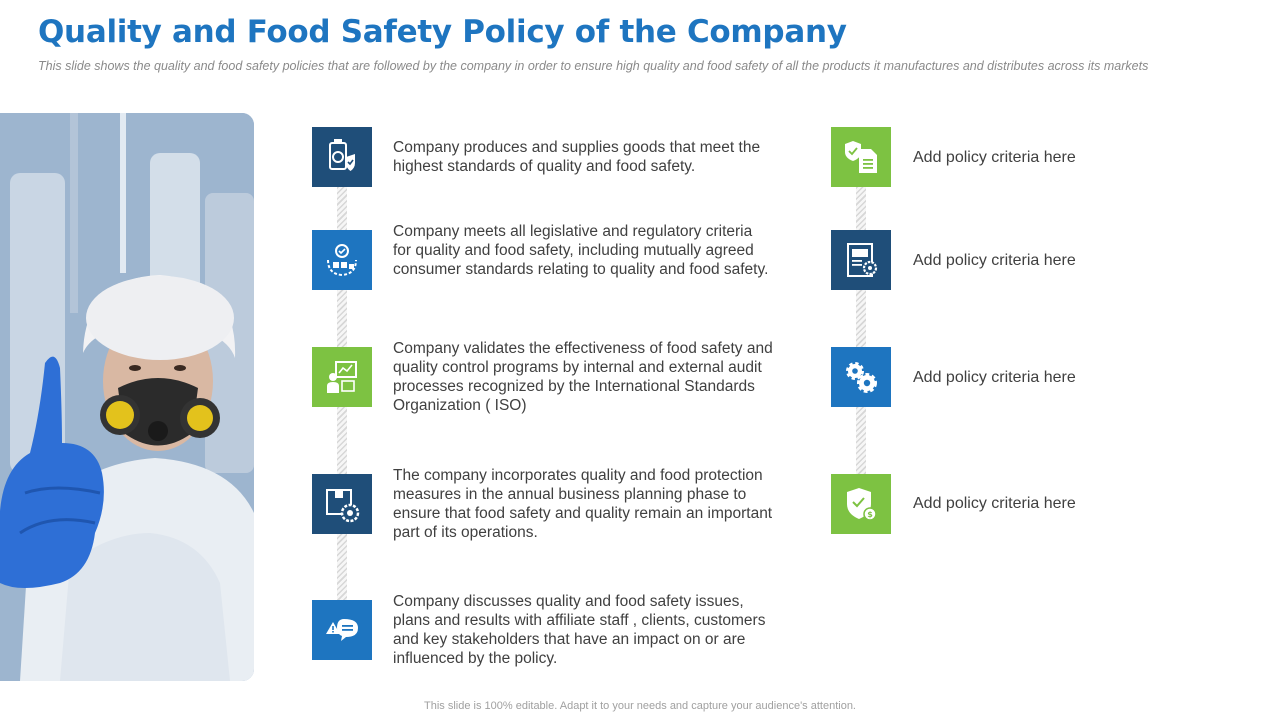 Image resolution: width=1280 pixels, height=720 pixels. I want to click on document-gear-icon, so click(861, 260).